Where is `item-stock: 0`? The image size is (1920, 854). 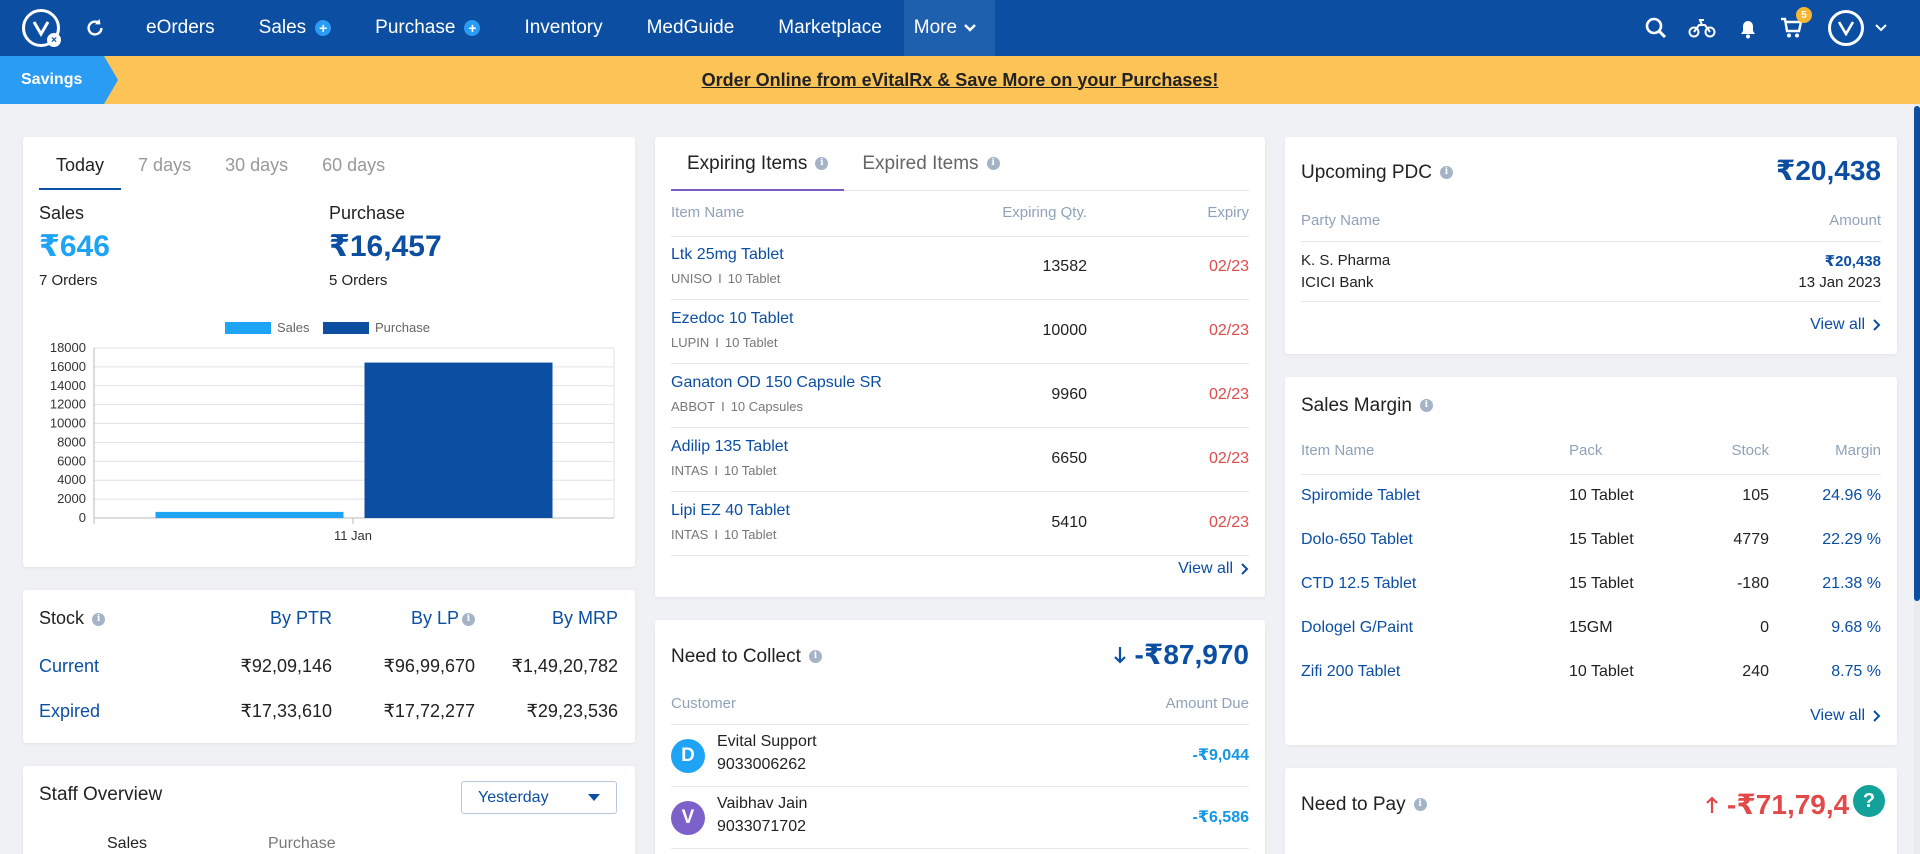 item-stock: 0 is located at coordinates (1764, 627).